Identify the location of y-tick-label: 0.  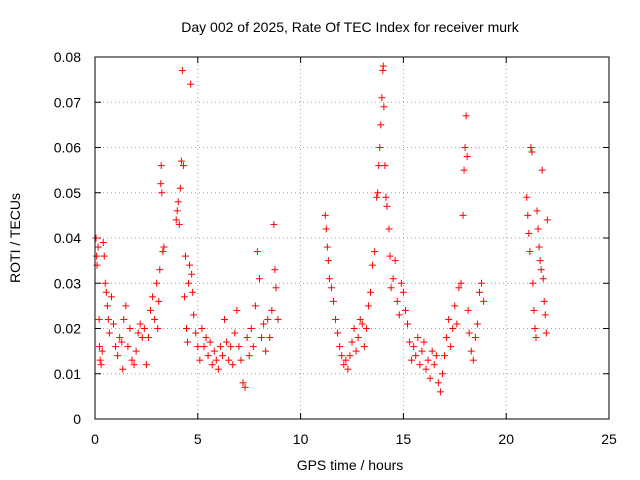
(77, 419).